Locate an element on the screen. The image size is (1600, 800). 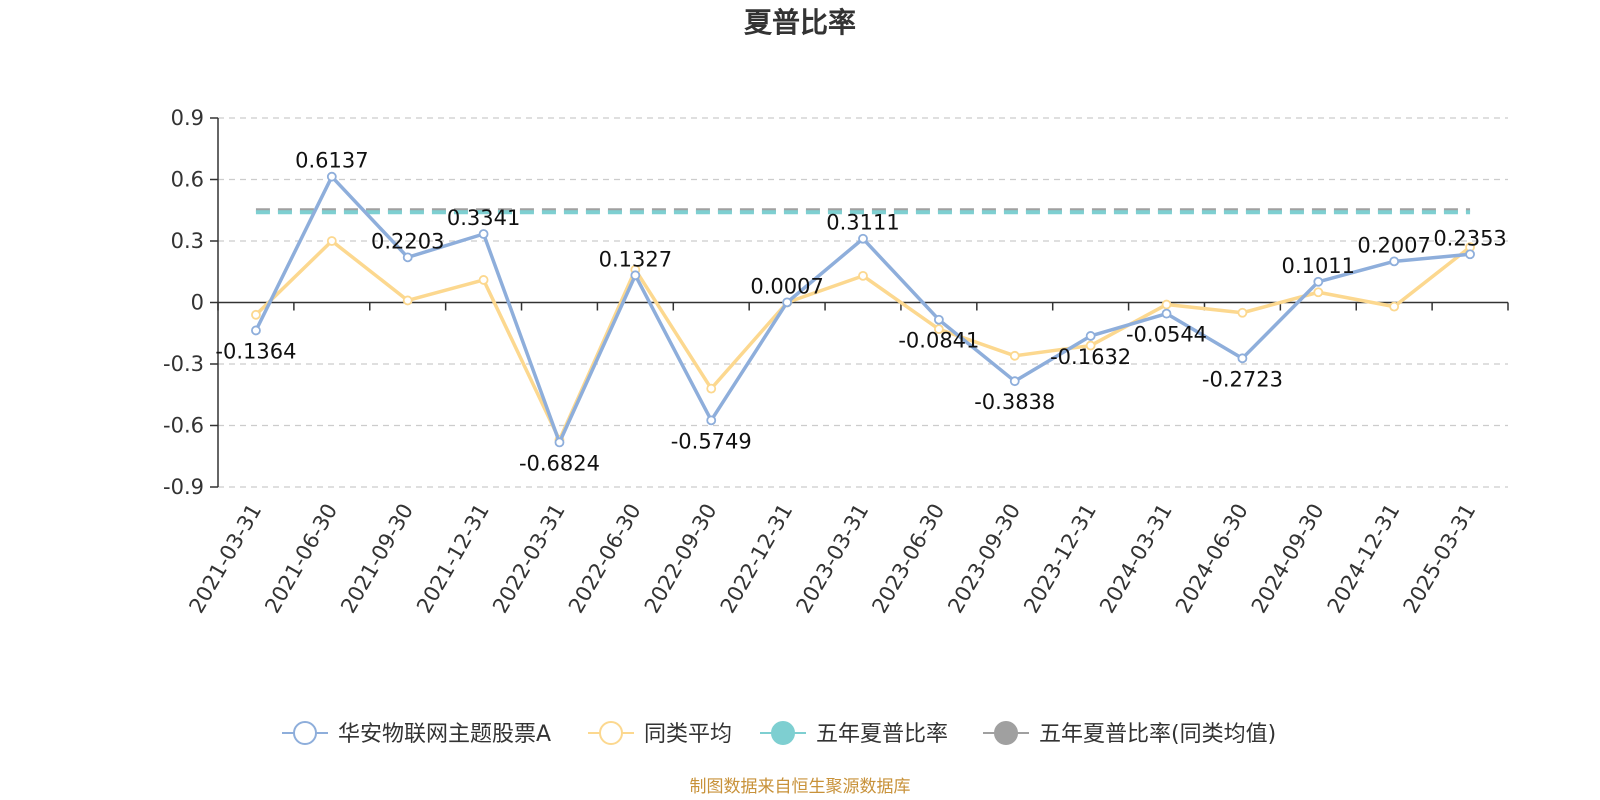
source-note: 制图数据来自恒生聚源数据库 is located at coordinates (800, 787).